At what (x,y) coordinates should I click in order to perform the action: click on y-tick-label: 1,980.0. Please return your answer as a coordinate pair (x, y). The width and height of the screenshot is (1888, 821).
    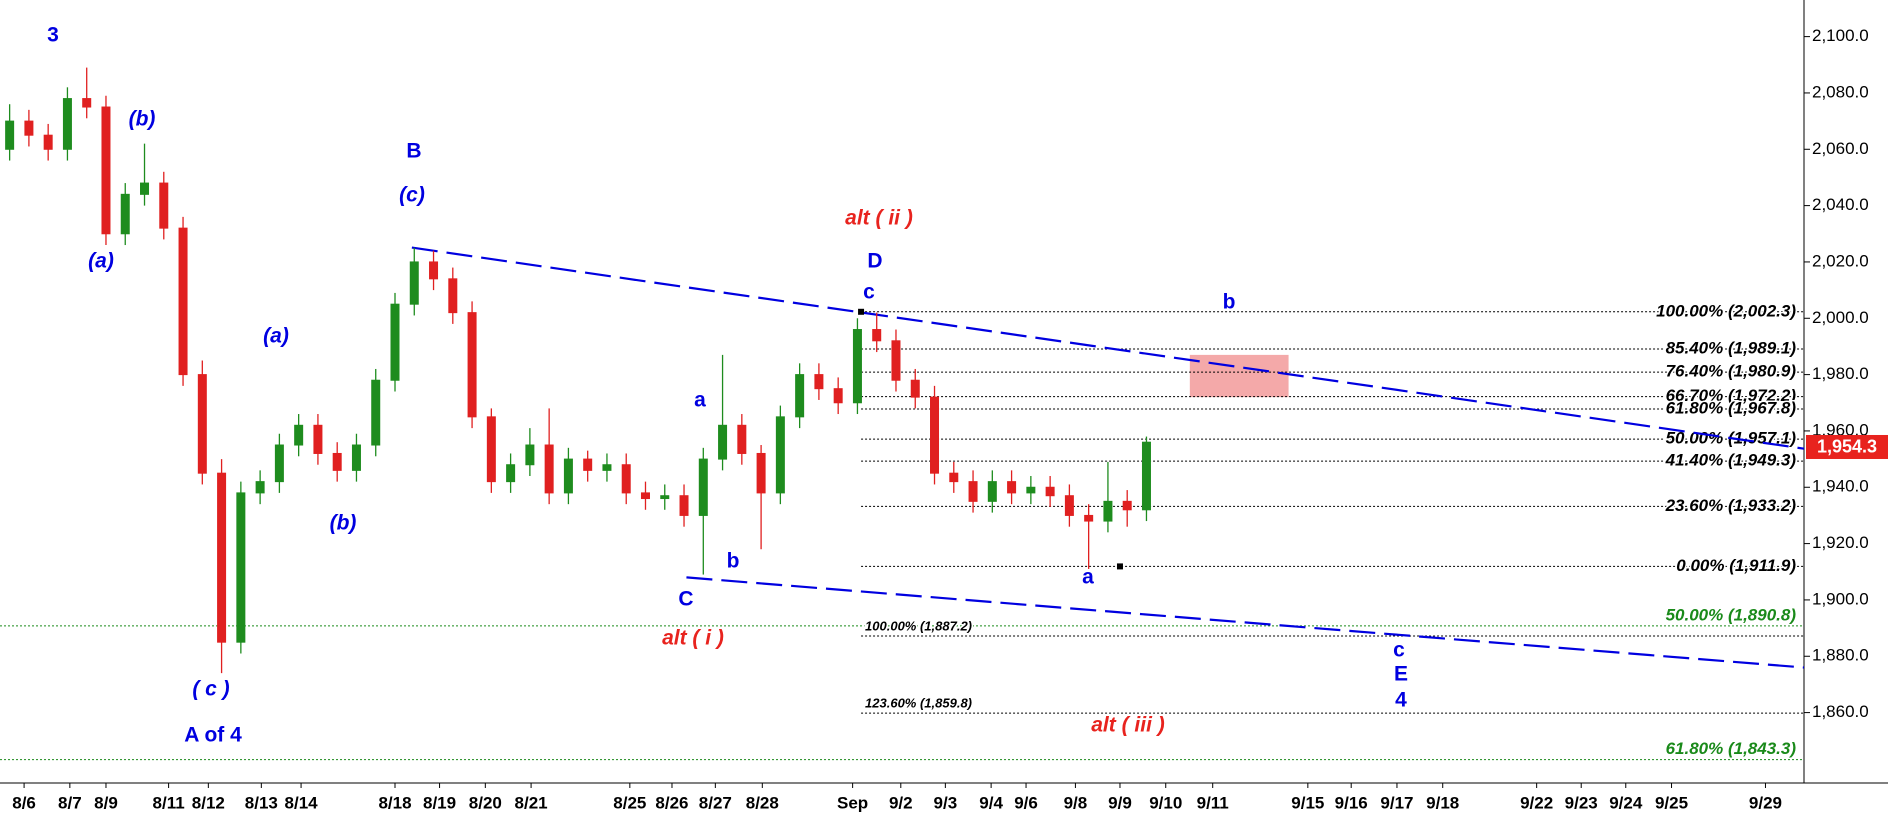
    Looking at the image, I should click on (1840, 373).